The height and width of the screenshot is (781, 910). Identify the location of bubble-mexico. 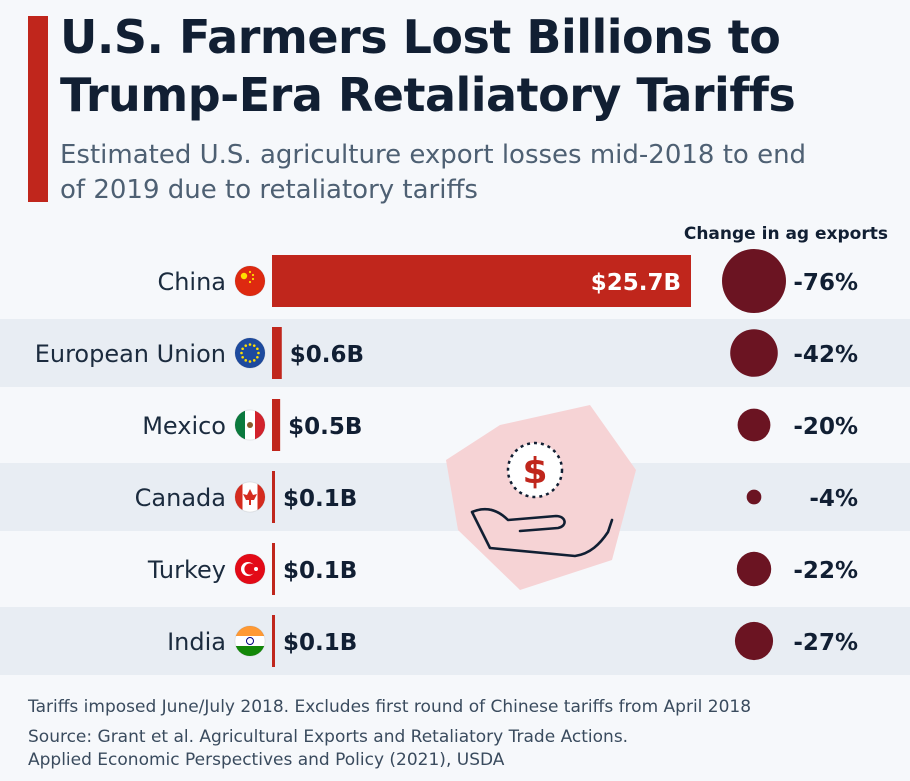
(754, 425).